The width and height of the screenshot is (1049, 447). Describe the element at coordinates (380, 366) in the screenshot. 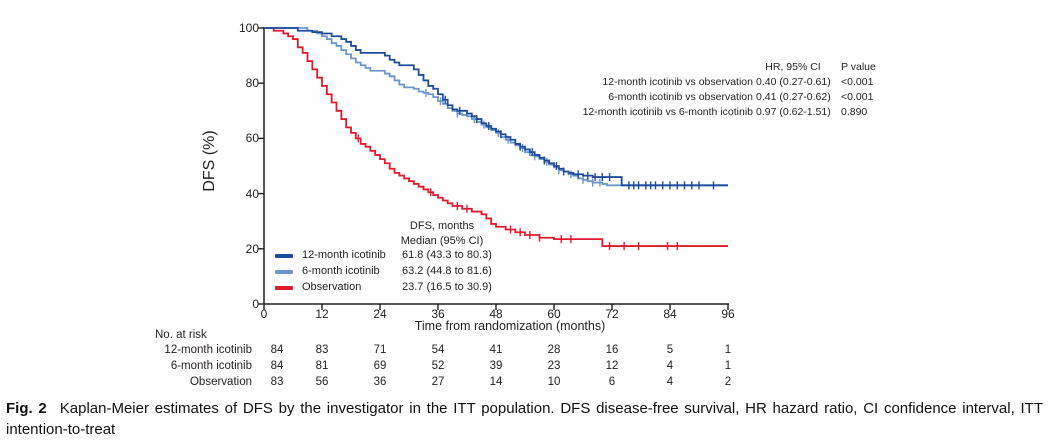

I see `risk-count-cell: 69` at that location.